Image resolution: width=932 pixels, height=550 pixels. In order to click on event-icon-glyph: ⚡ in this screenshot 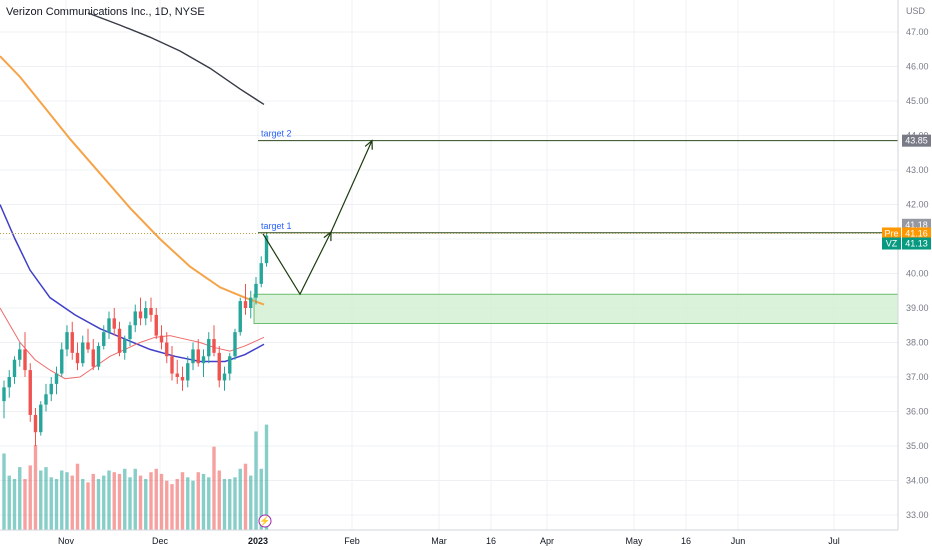, I will do `click(264, 521)`.